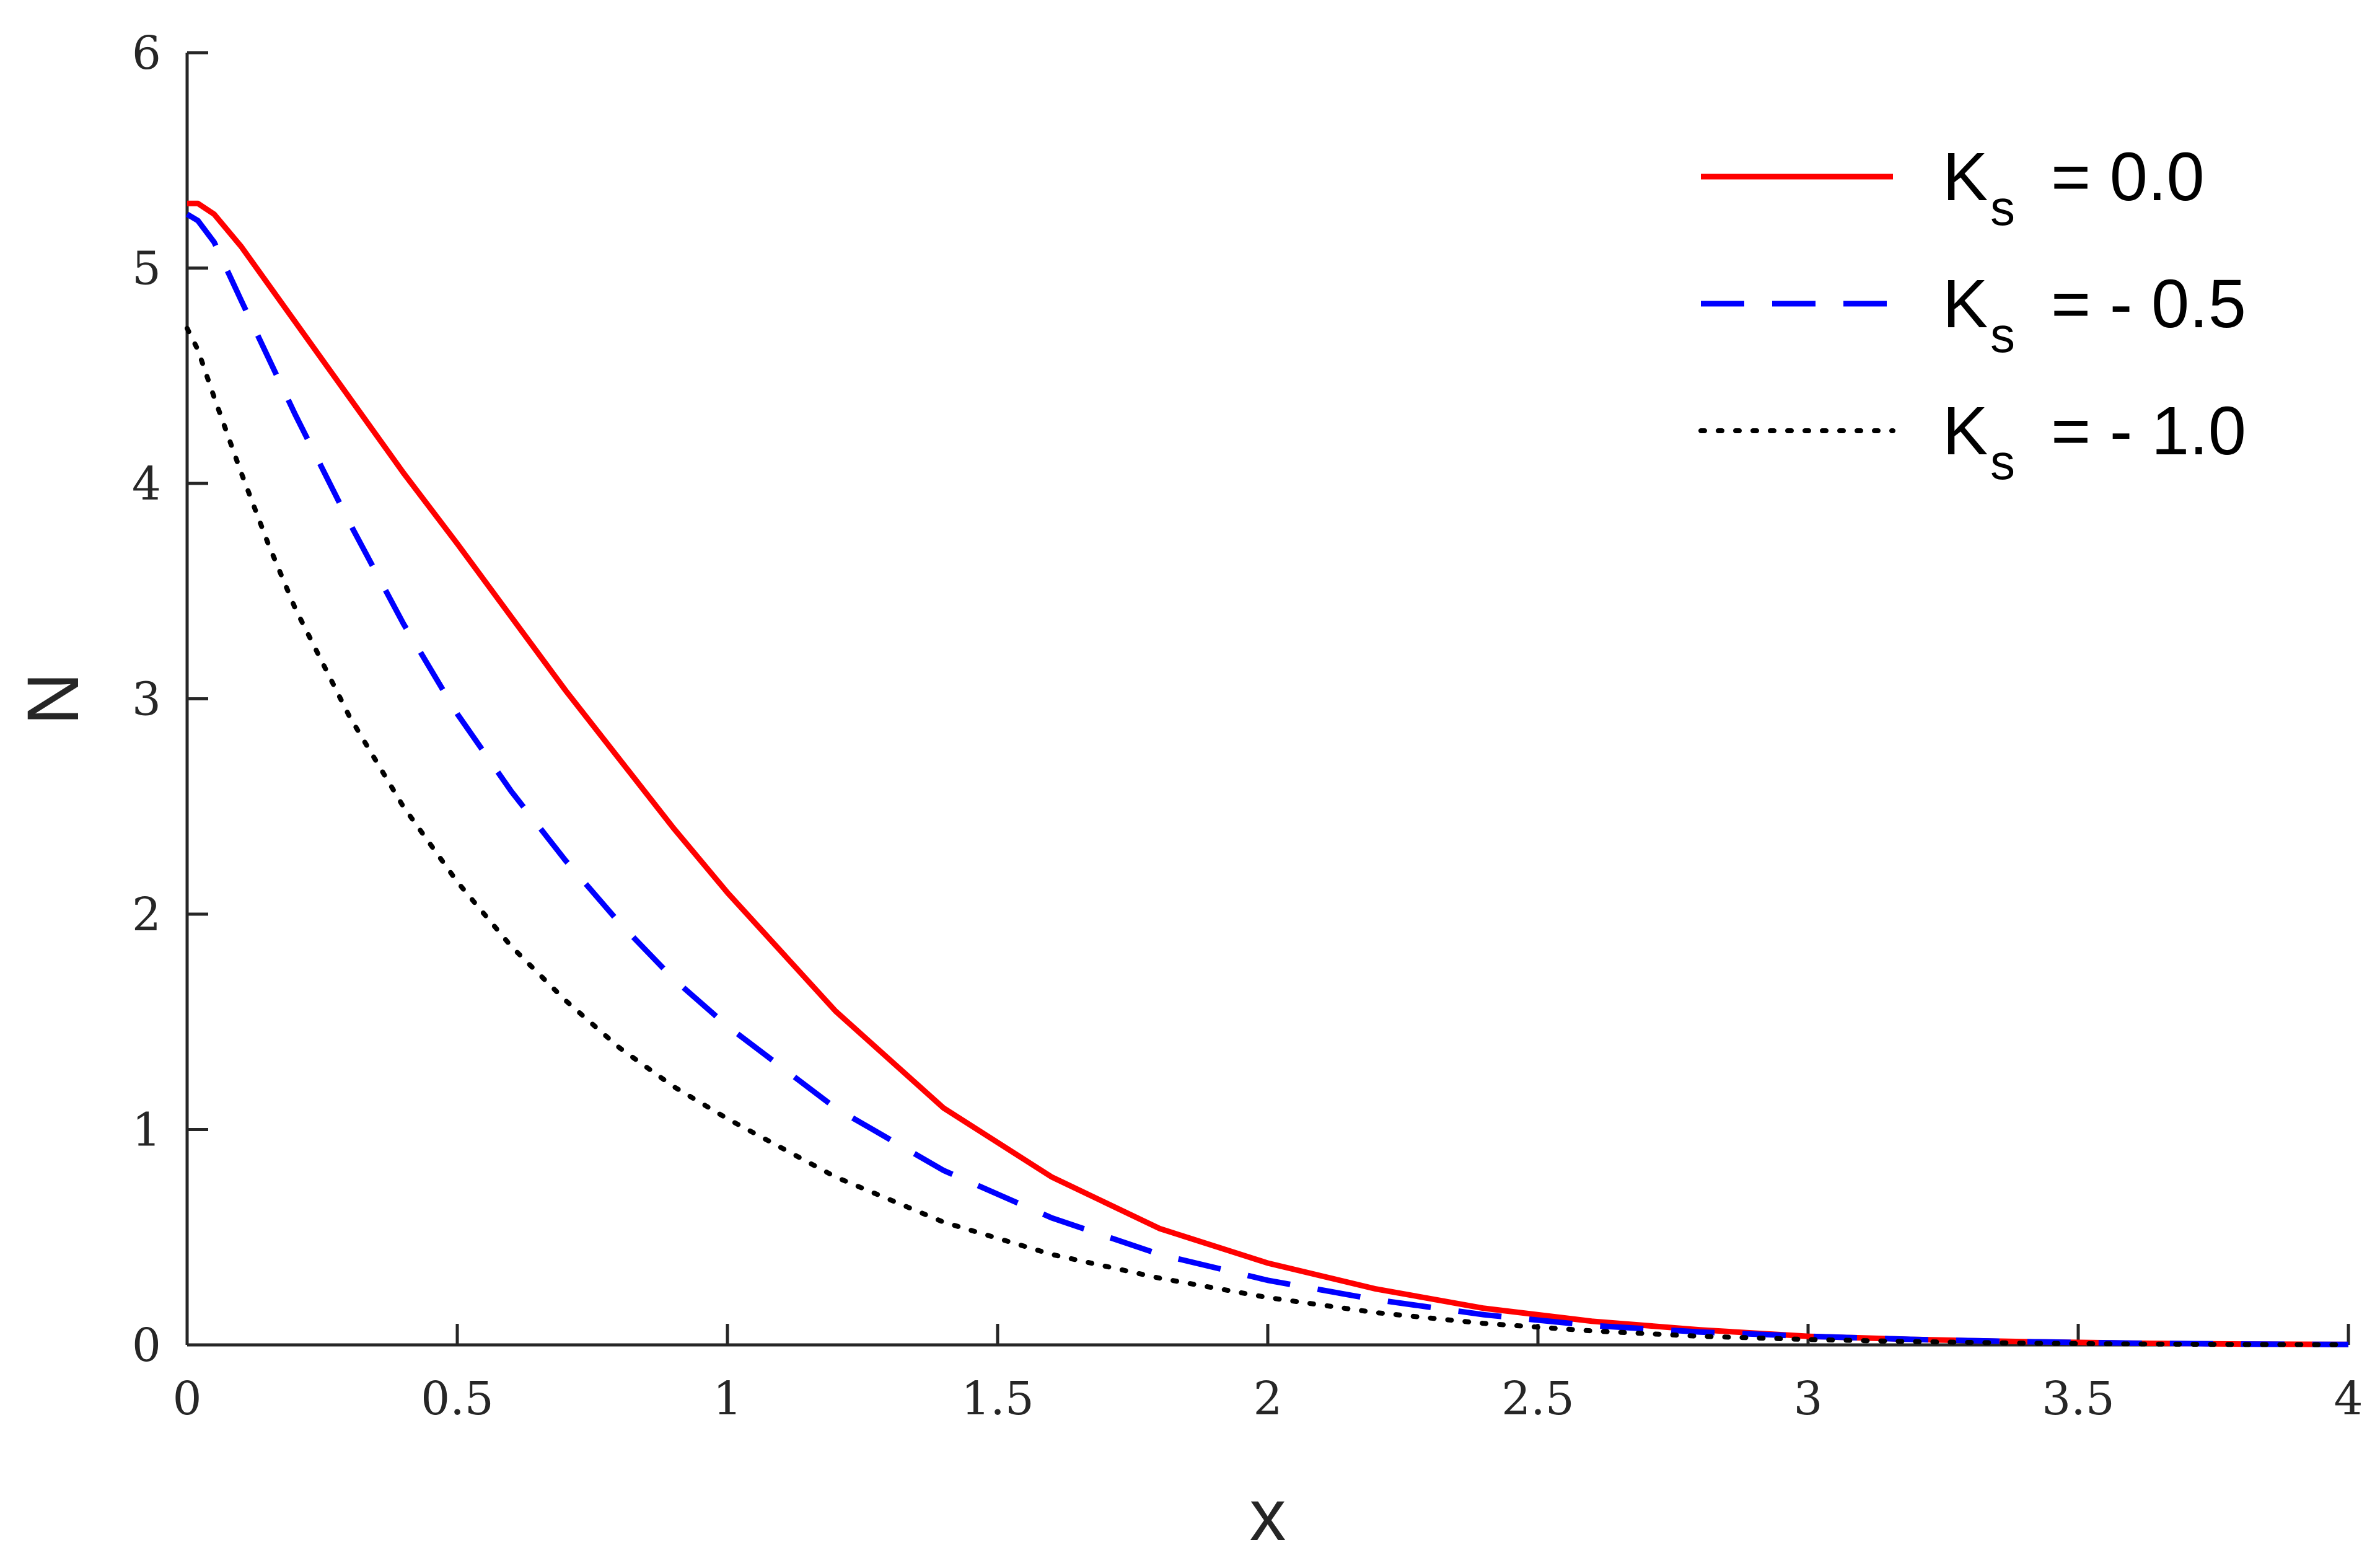  I want to click on x-tick-label: 3, so click(1807, 1398).